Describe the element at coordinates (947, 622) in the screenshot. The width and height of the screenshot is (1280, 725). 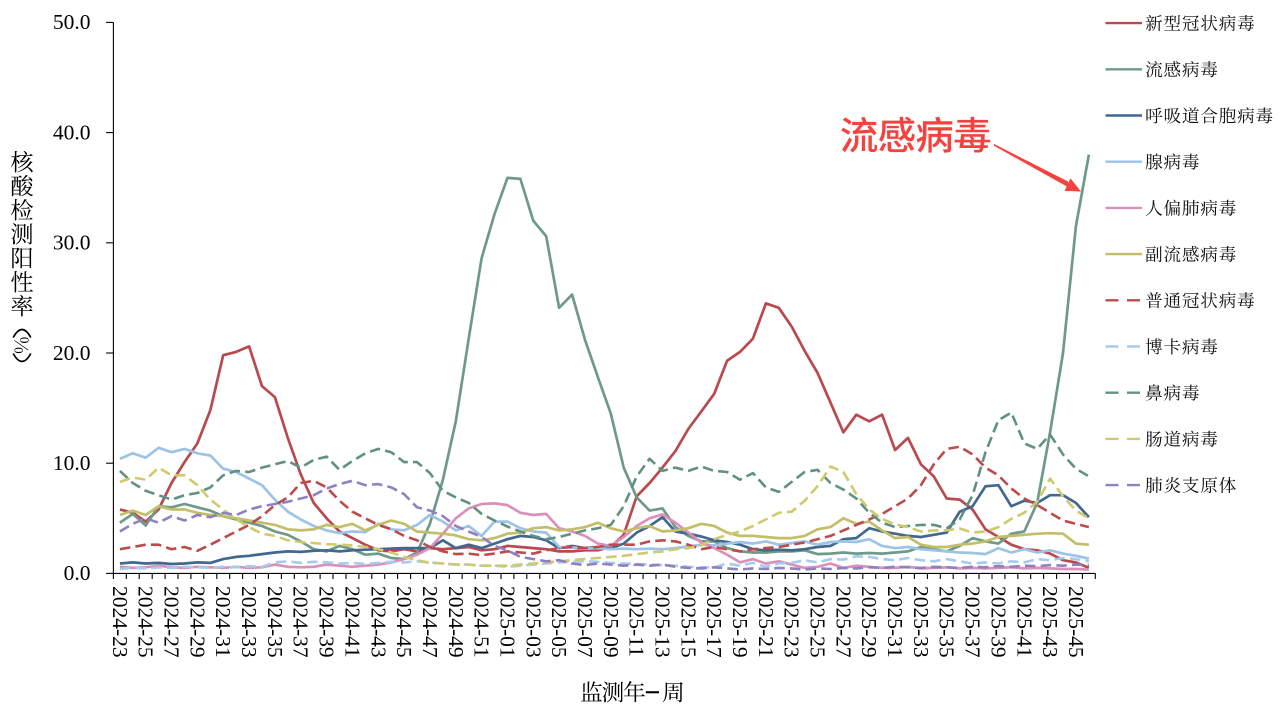
I see `svg-text: 2025-35` at that location.